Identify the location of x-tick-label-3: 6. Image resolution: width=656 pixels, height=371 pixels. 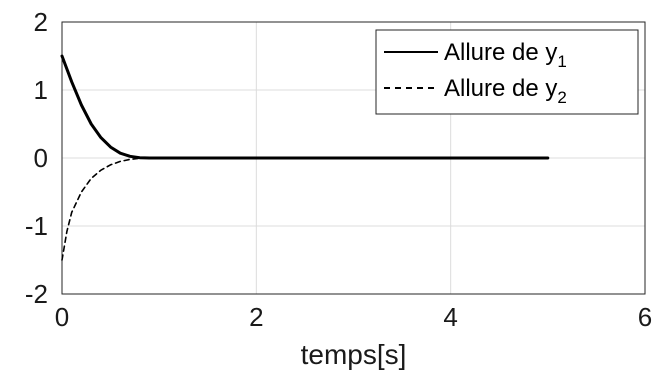
(645, 317).